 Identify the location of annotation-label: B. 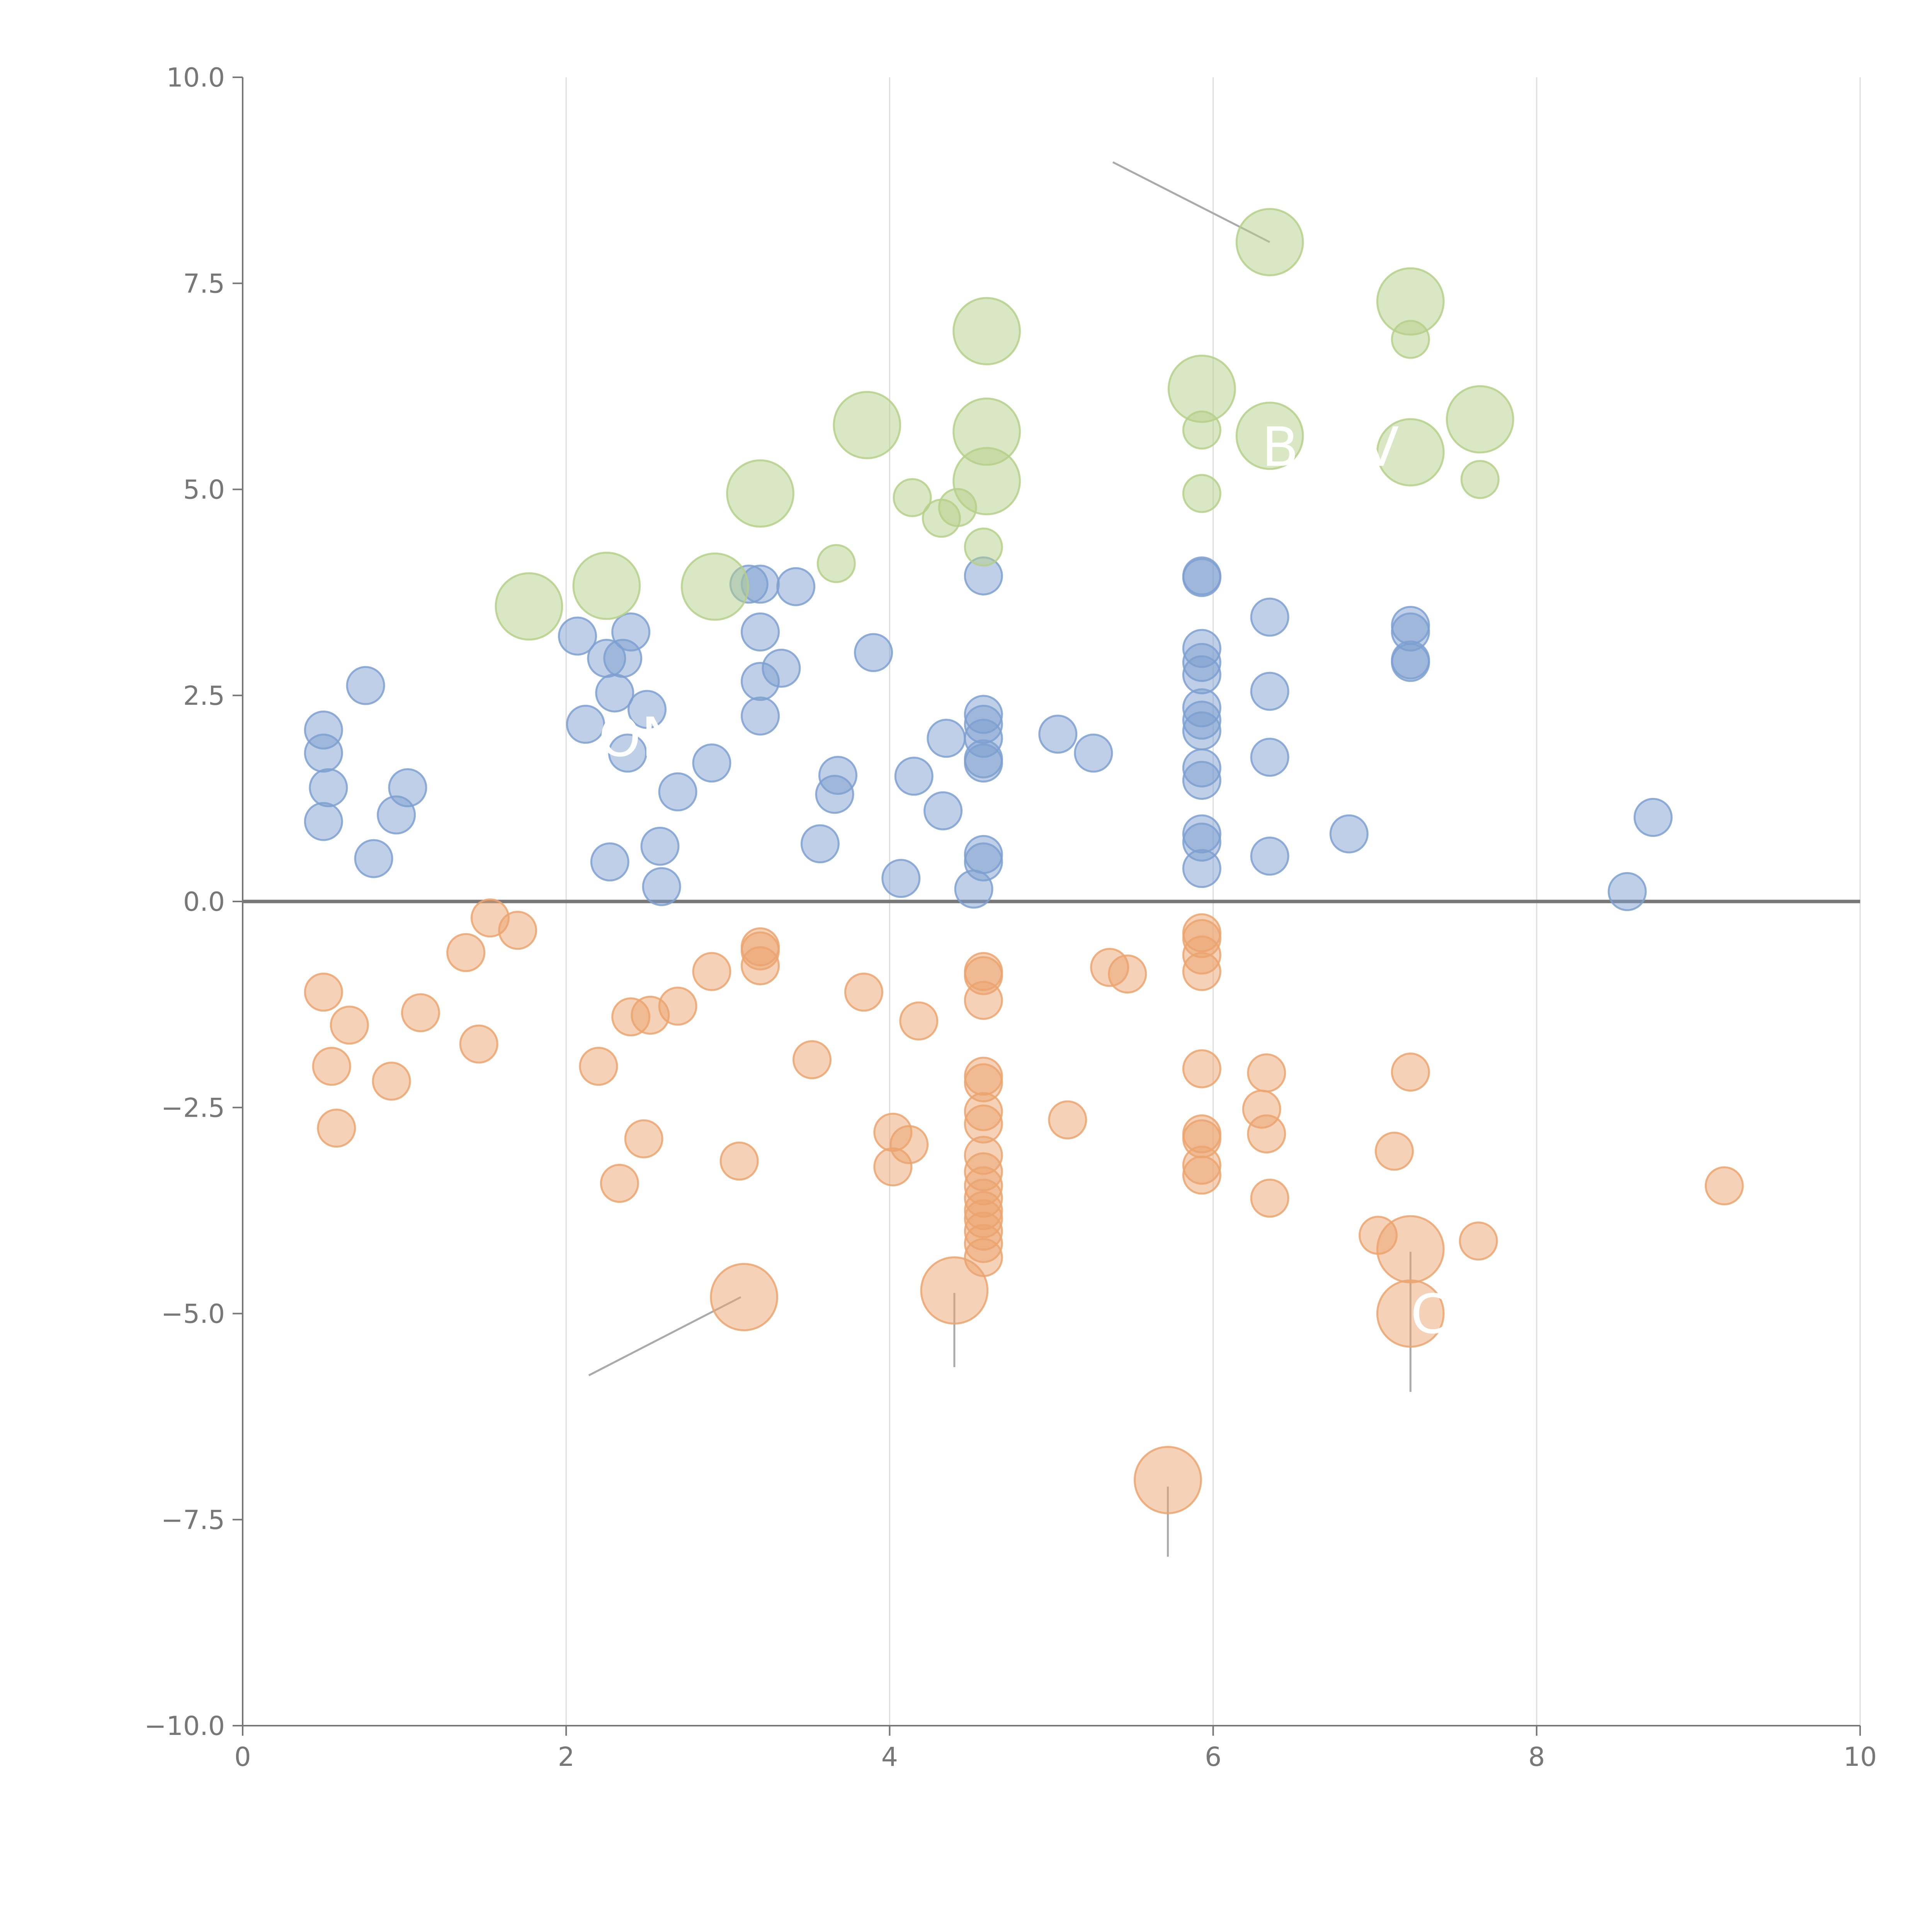
(1281, 447).